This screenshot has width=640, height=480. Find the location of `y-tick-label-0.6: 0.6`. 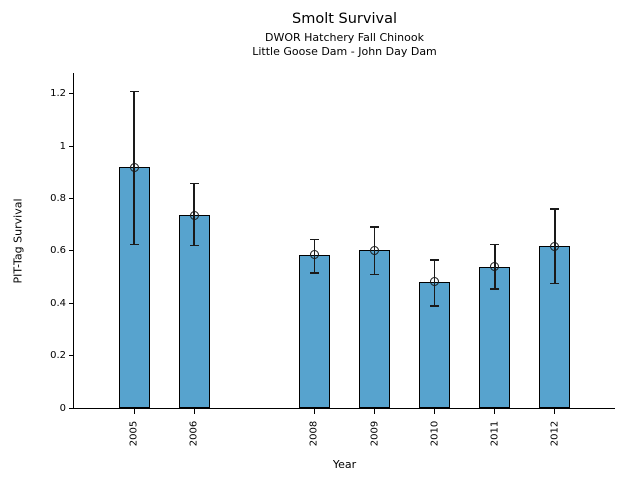

y-tick-label-0.6: 0.6 is located at coordinates (58, 251).